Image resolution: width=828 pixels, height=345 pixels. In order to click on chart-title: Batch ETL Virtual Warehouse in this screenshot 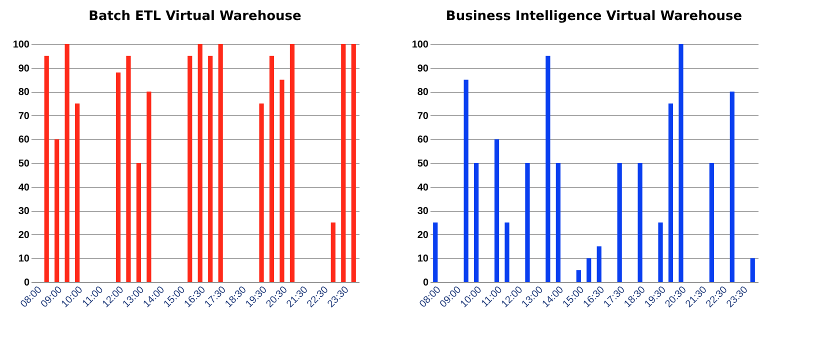, I will do `click(195, 16)`.